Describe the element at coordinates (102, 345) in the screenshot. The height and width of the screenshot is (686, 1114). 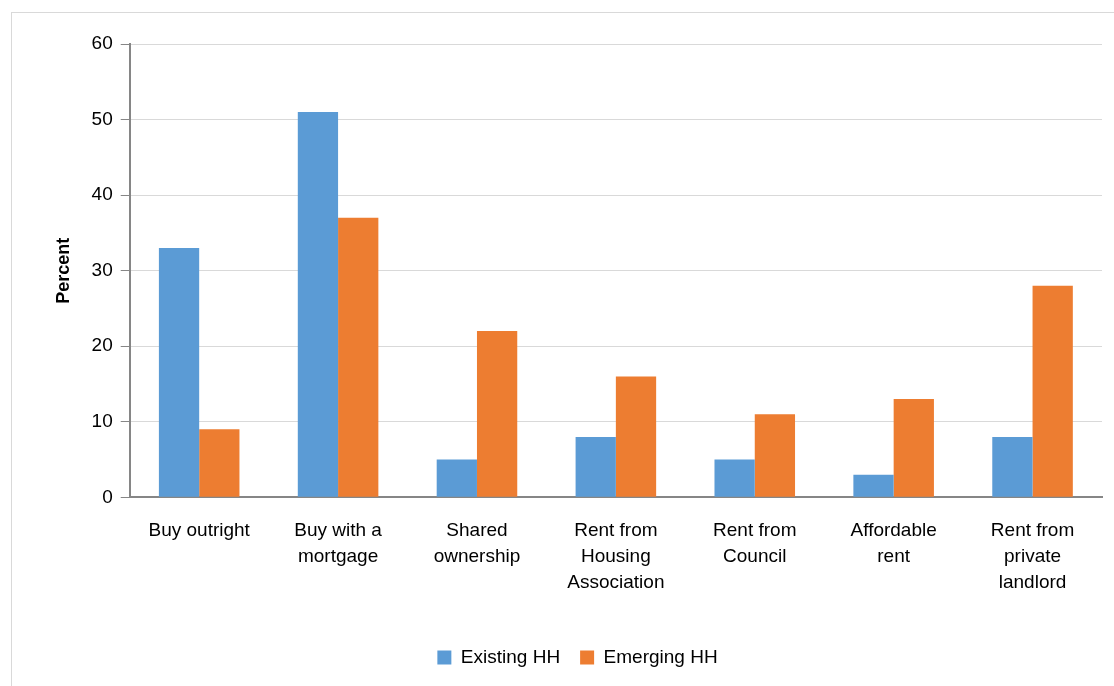
I see `y-tick-label: 20` at that location.